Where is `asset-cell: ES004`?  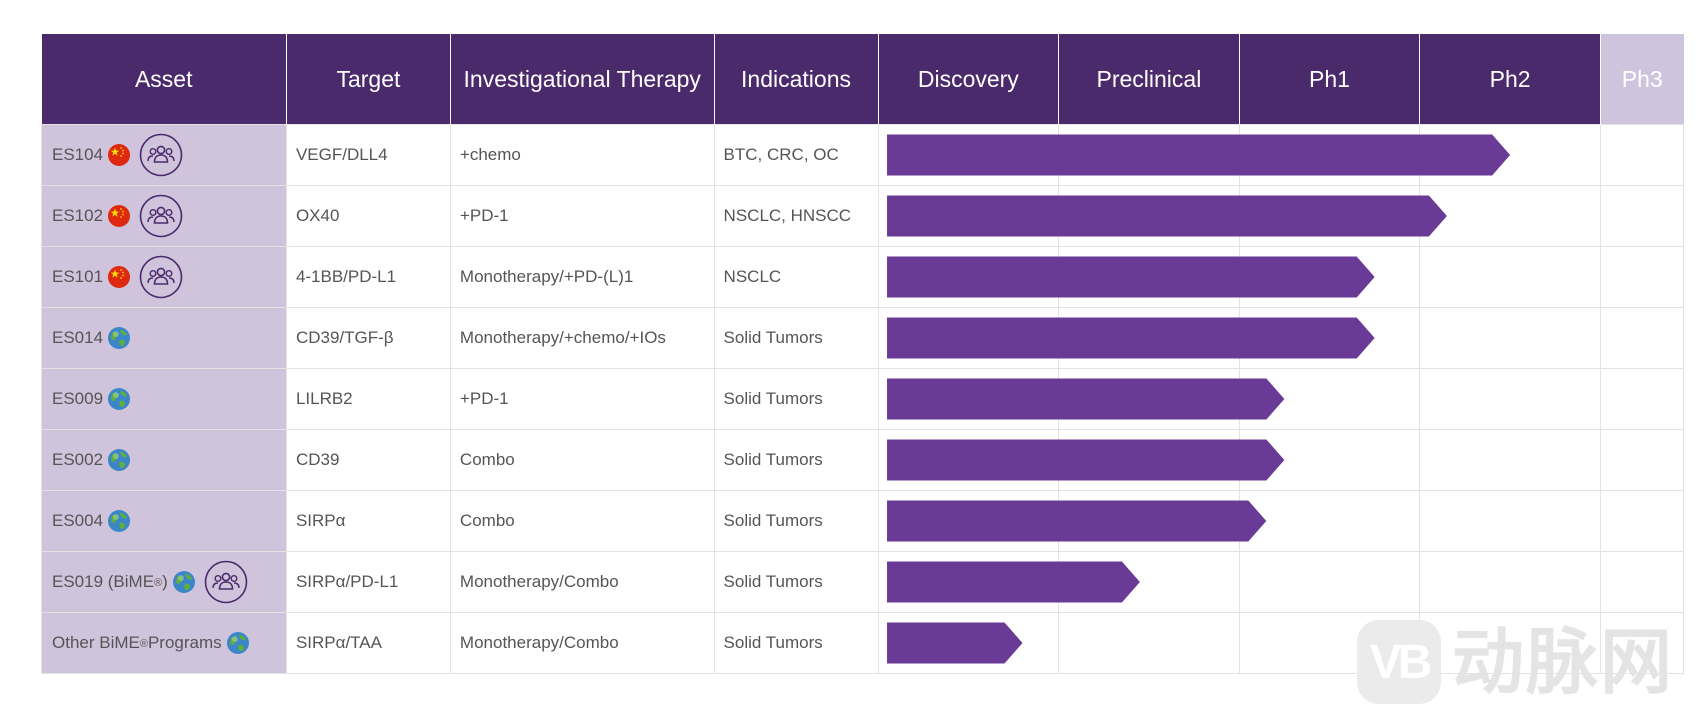
asset-cell: ES004 is located at coordinates (164, 521).